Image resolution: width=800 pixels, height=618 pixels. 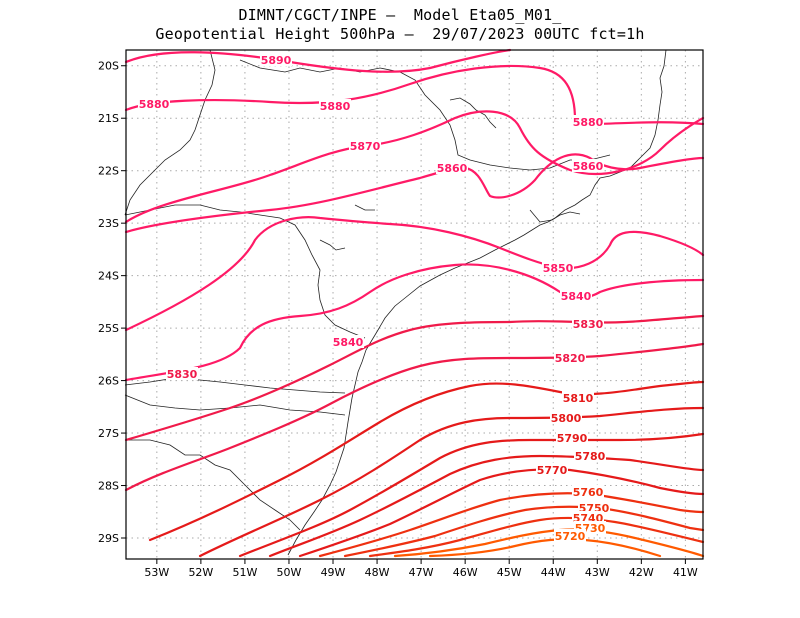 I want to click on state-border-rs, so click(x=213, y=485).